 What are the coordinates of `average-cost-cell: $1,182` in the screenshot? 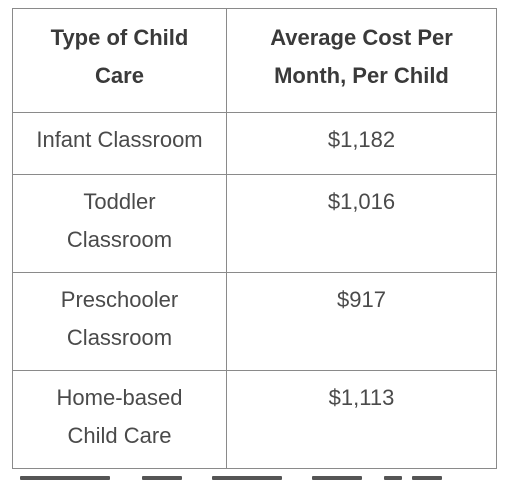 It's located at (361, 143).